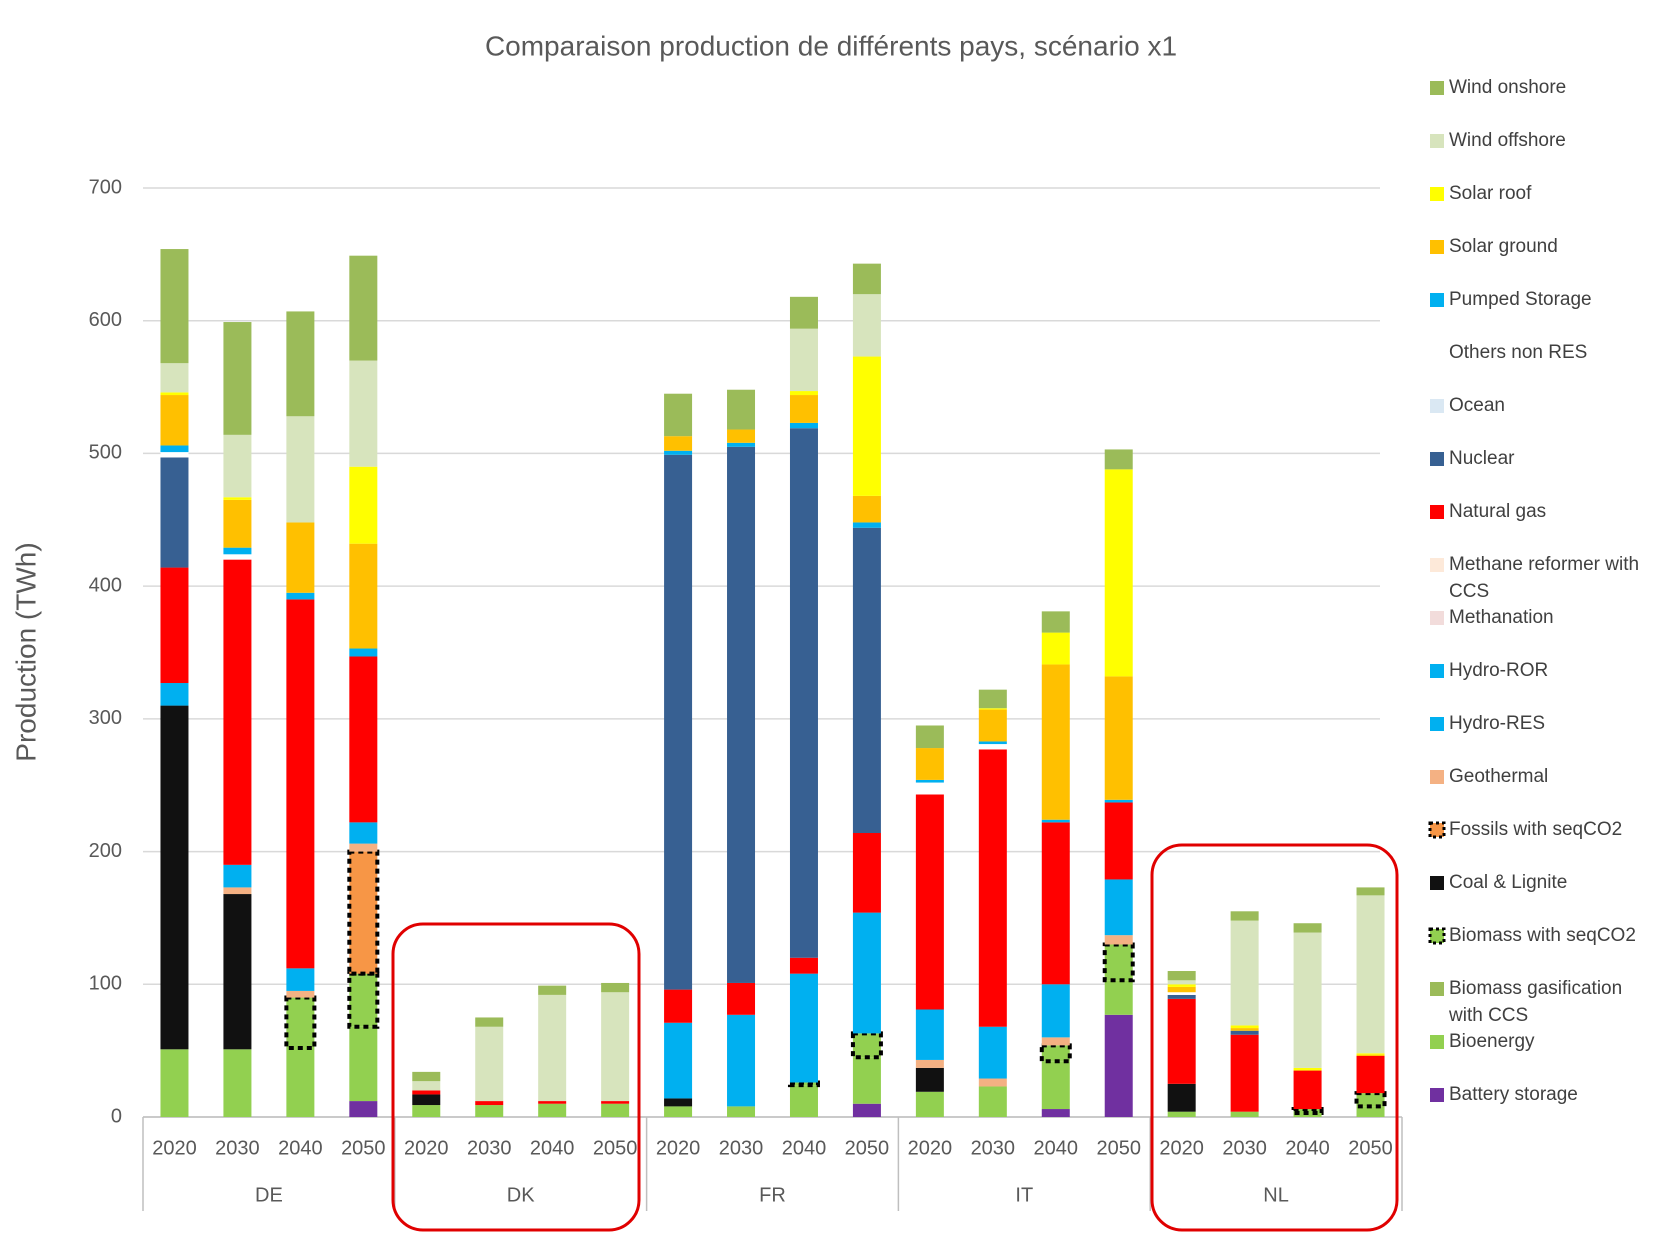 The image size is (1665, 1235). What do you see at coordinates (1508, 882) in the screenshot?
I see `legend-label: Coal & Lignite` at bounding box center [1508, 882].